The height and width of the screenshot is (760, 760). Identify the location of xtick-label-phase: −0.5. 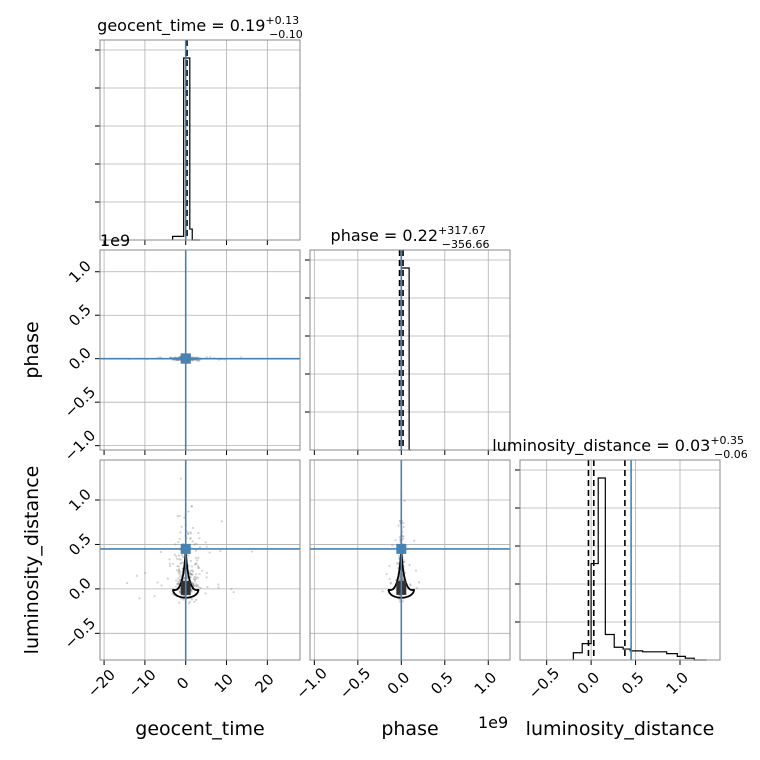
(355, 683).